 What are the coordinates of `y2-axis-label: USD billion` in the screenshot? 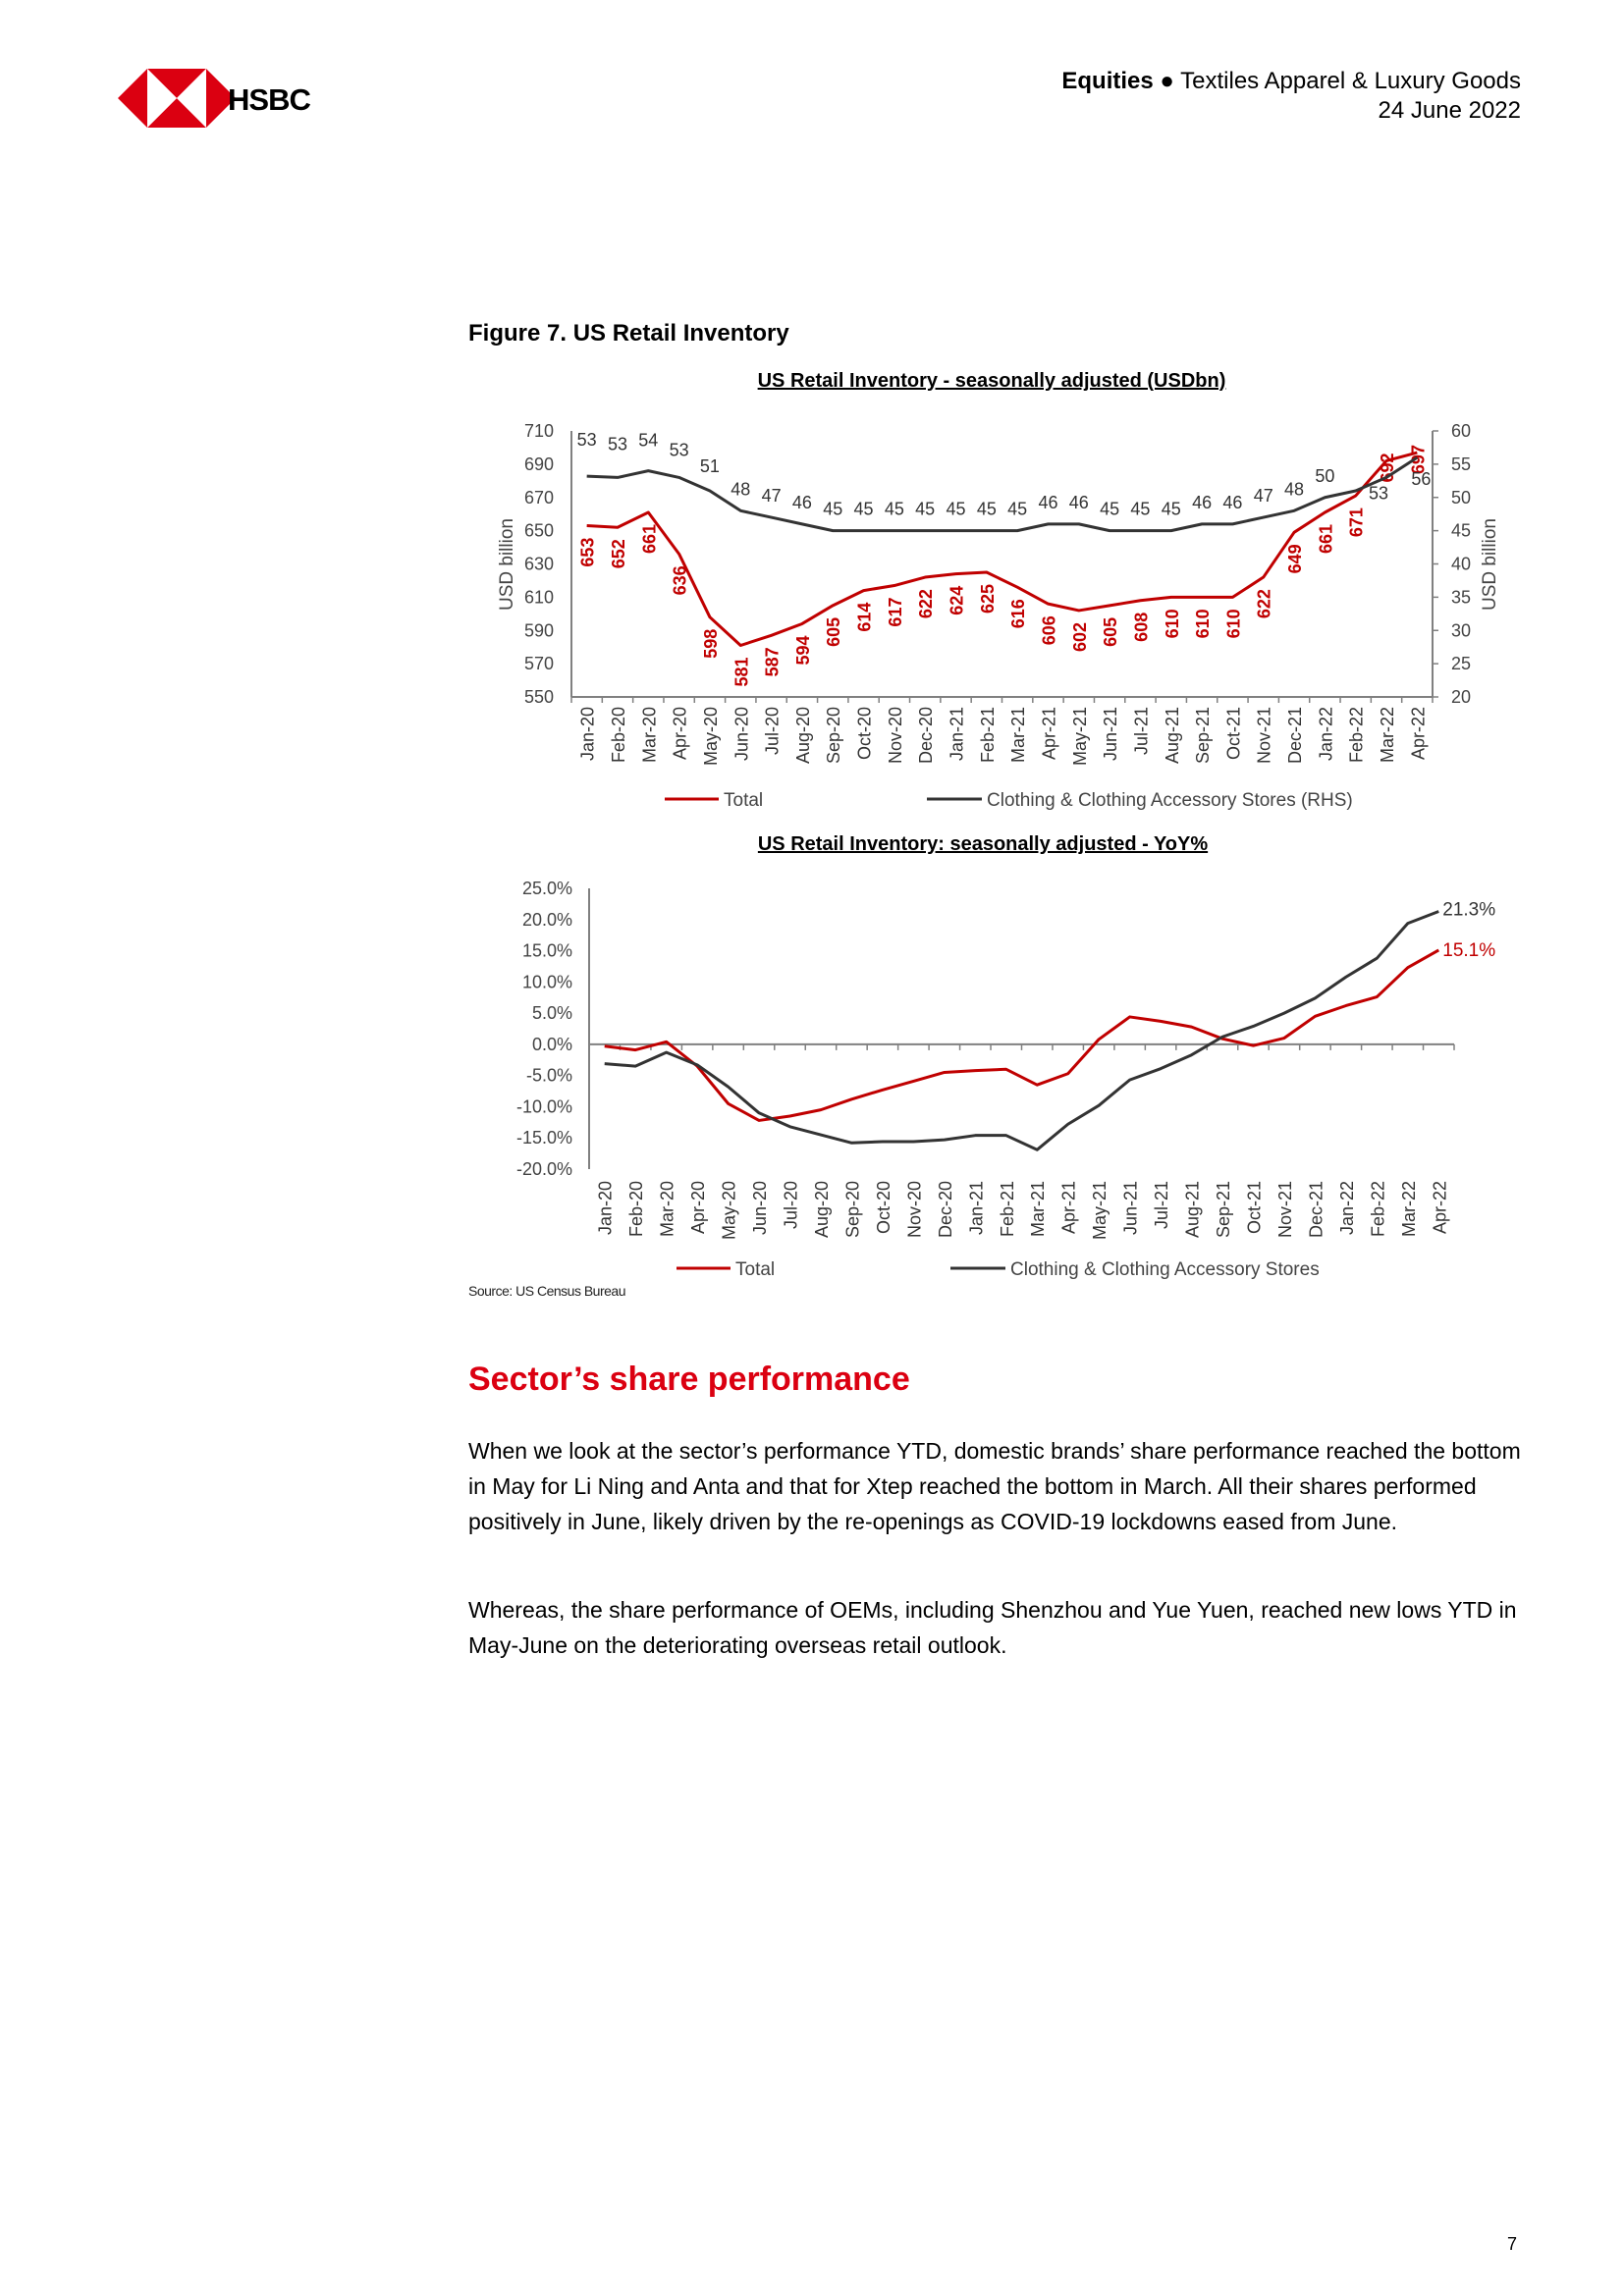 It's located at (1490, 564).